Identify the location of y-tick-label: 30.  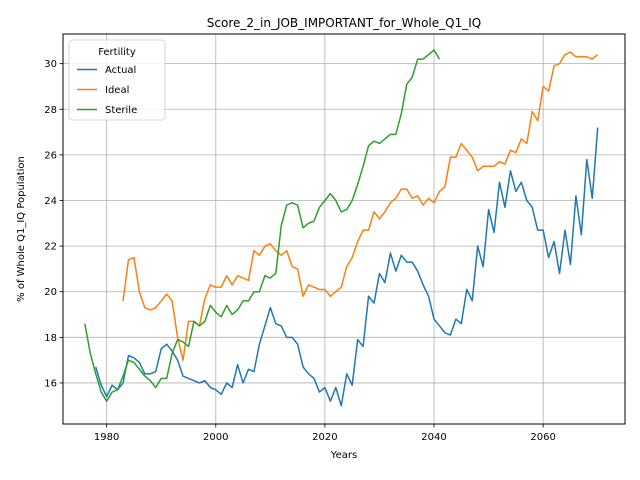
(50, 64).